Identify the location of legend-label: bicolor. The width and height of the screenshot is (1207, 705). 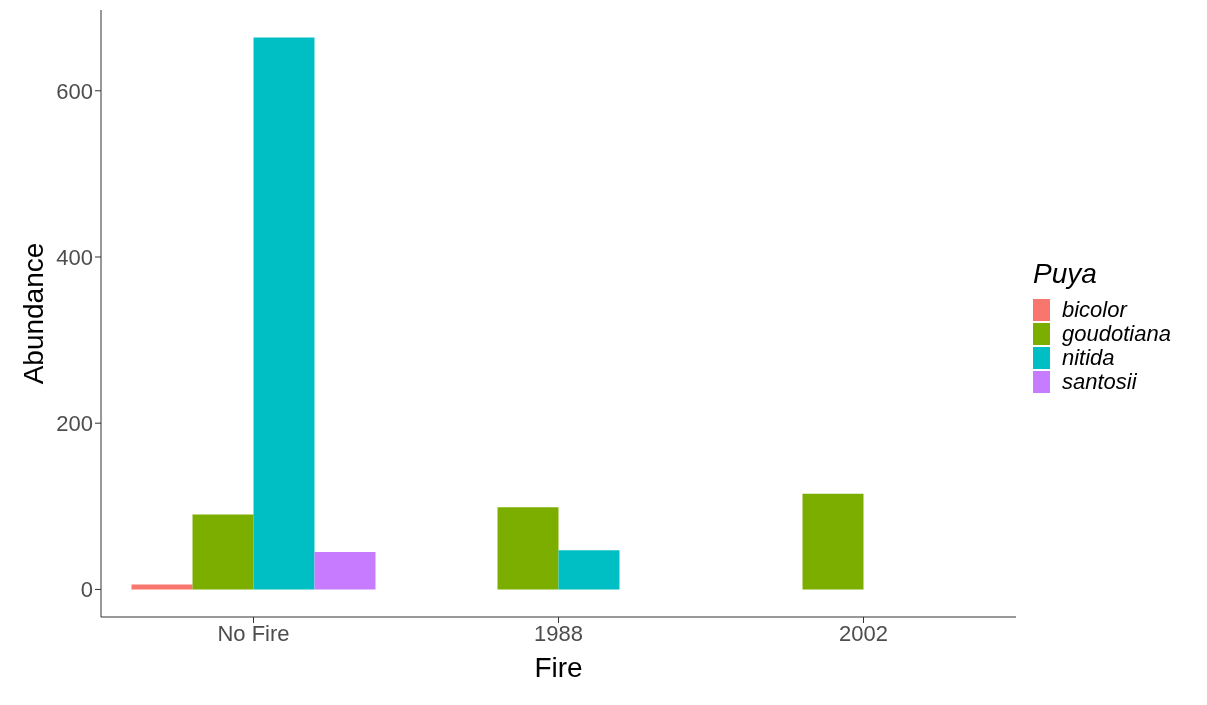
(1094, 310).